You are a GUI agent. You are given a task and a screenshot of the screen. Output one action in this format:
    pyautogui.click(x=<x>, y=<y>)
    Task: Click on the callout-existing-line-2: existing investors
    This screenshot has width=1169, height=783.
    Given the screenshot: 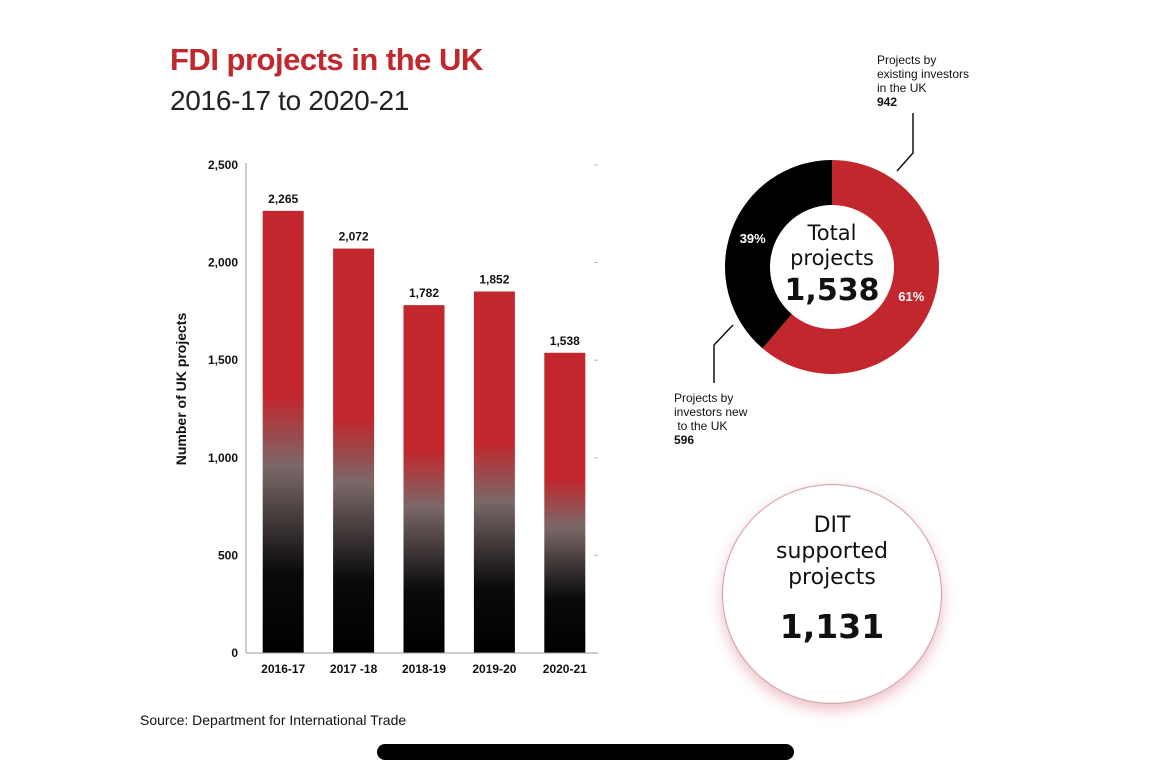 What is the action you would take?
    pyautogui.click(x=923, y=74)
    